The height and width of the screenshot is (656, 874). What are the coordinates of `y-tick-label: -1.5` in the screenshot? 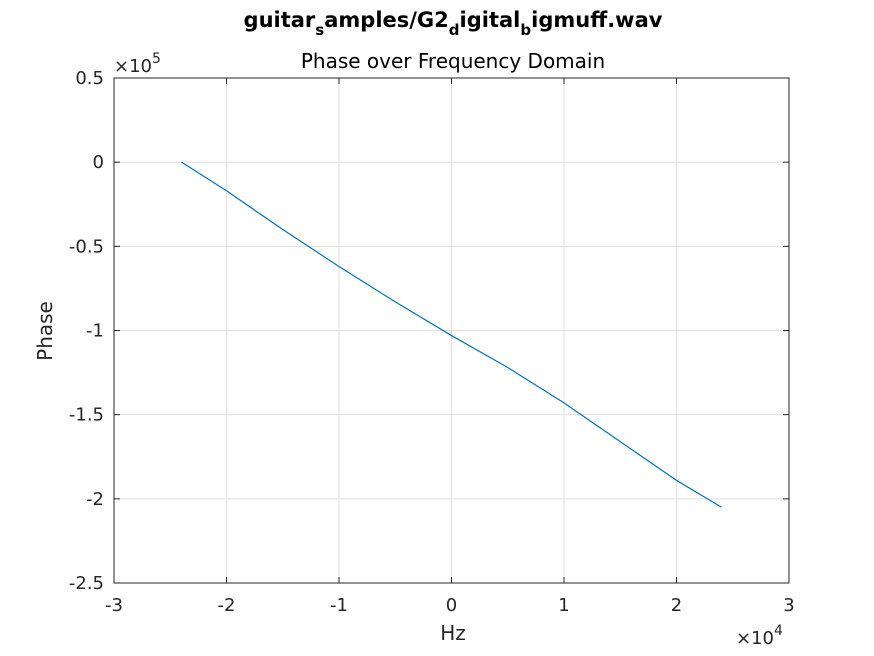 It's located at (86, 415).